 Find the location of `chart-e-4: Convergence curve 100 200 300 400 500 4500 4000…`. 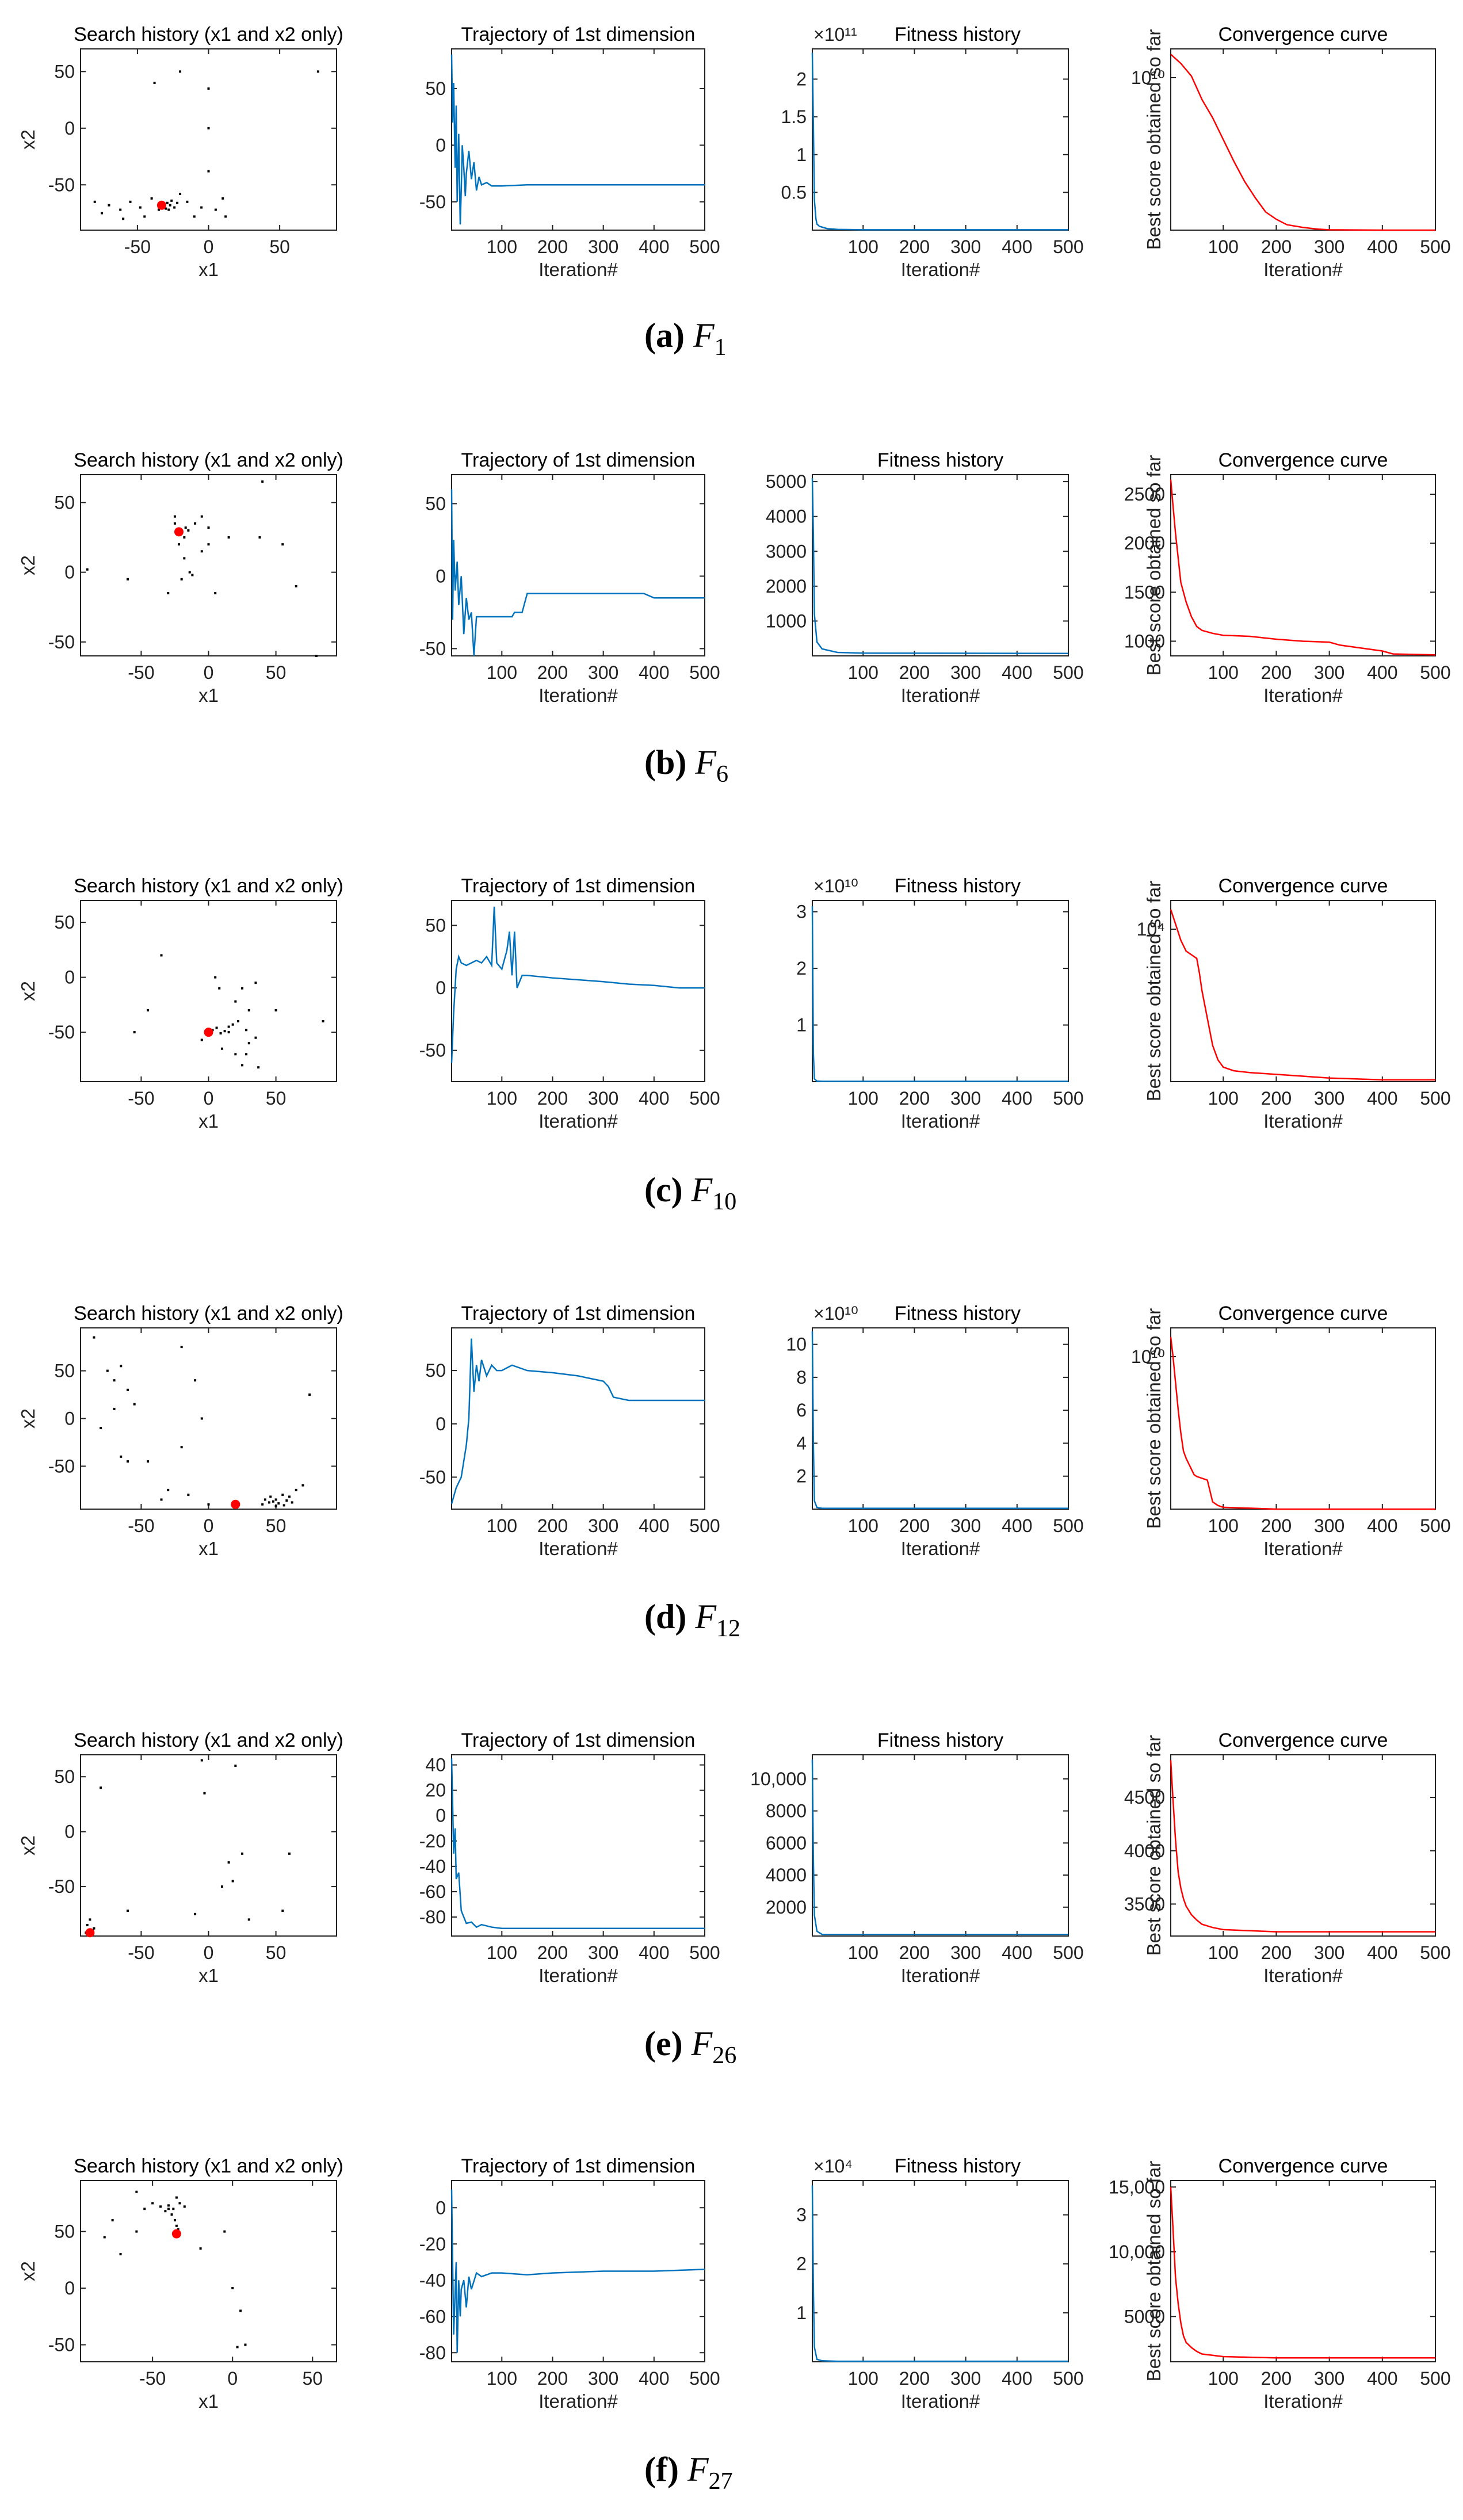

chart-e-4: Convergence curve 100 200 300 400 500 4500 4000… is located at coordinates (1287, 1857).